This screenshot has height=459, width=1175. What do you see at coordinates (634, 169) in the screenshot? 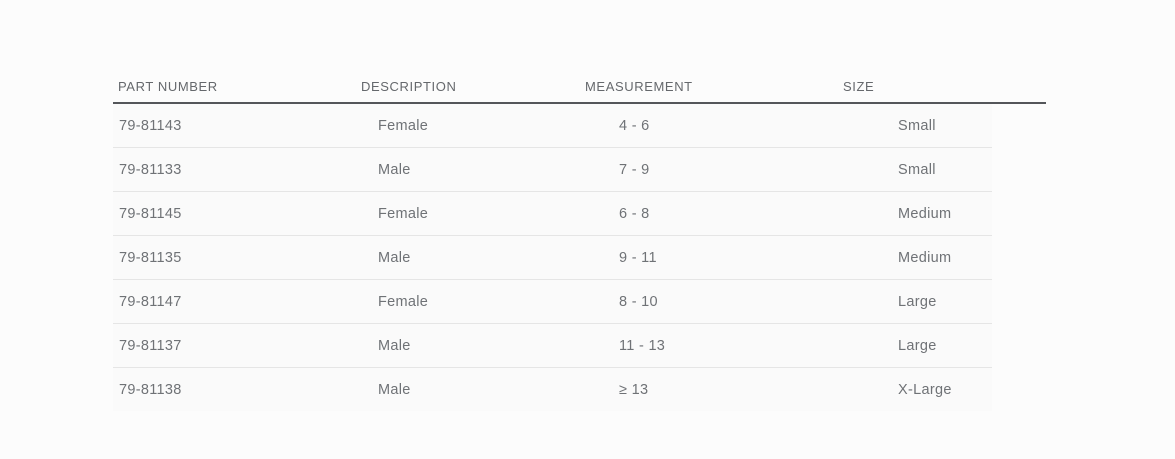
I see `cell-measurement: 7 - 9` at bounding box center [634, 169].